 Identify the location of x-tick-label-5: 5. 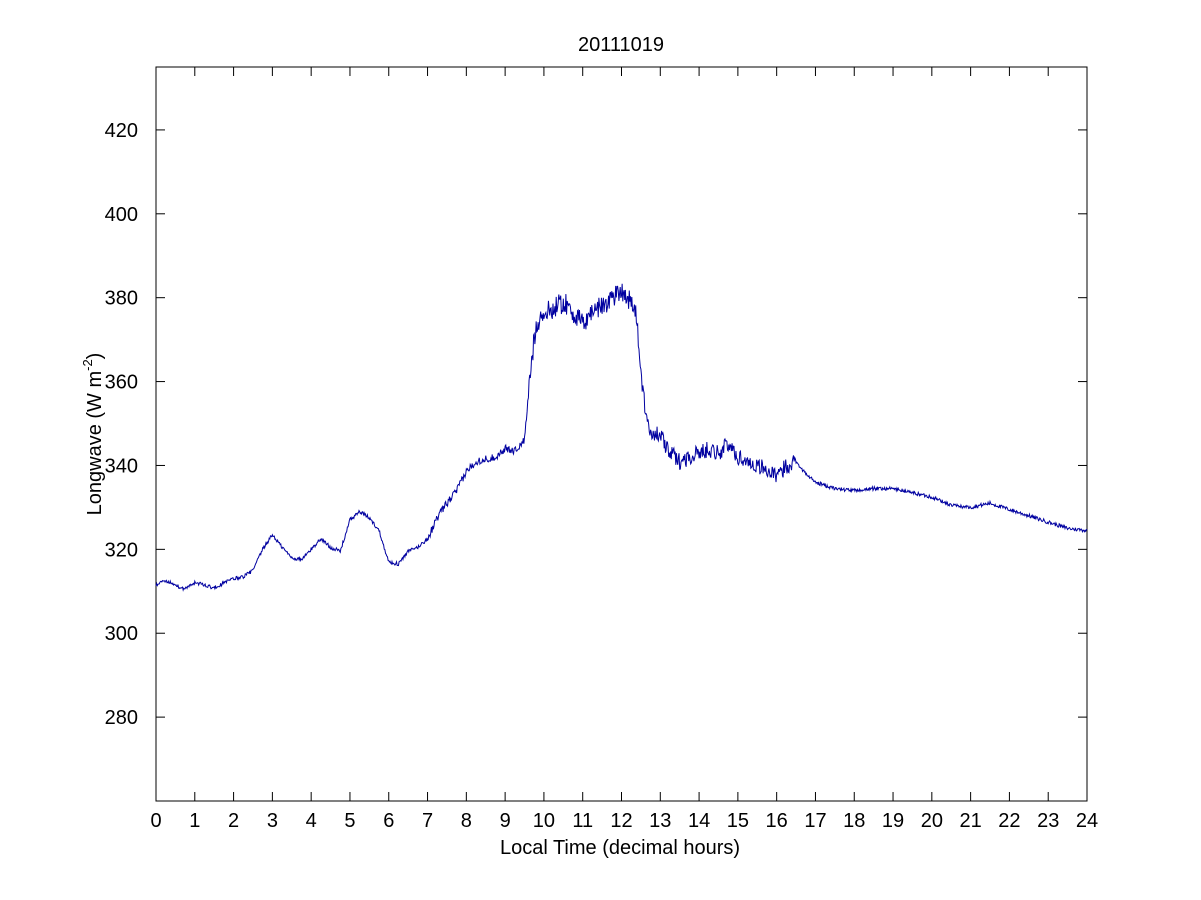
(349, 821).